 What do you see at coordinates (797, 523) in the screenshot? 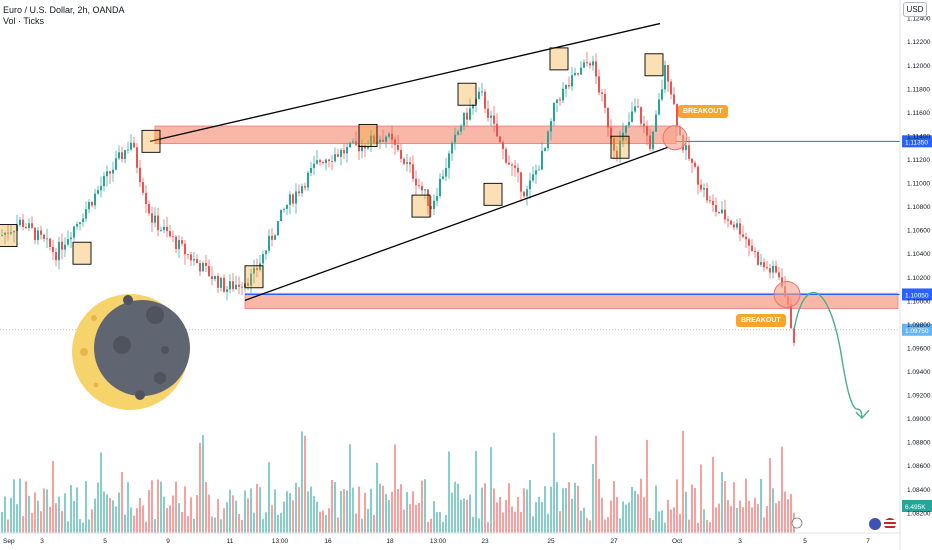
I see `replay-icon` at bounding box center [797, 523].